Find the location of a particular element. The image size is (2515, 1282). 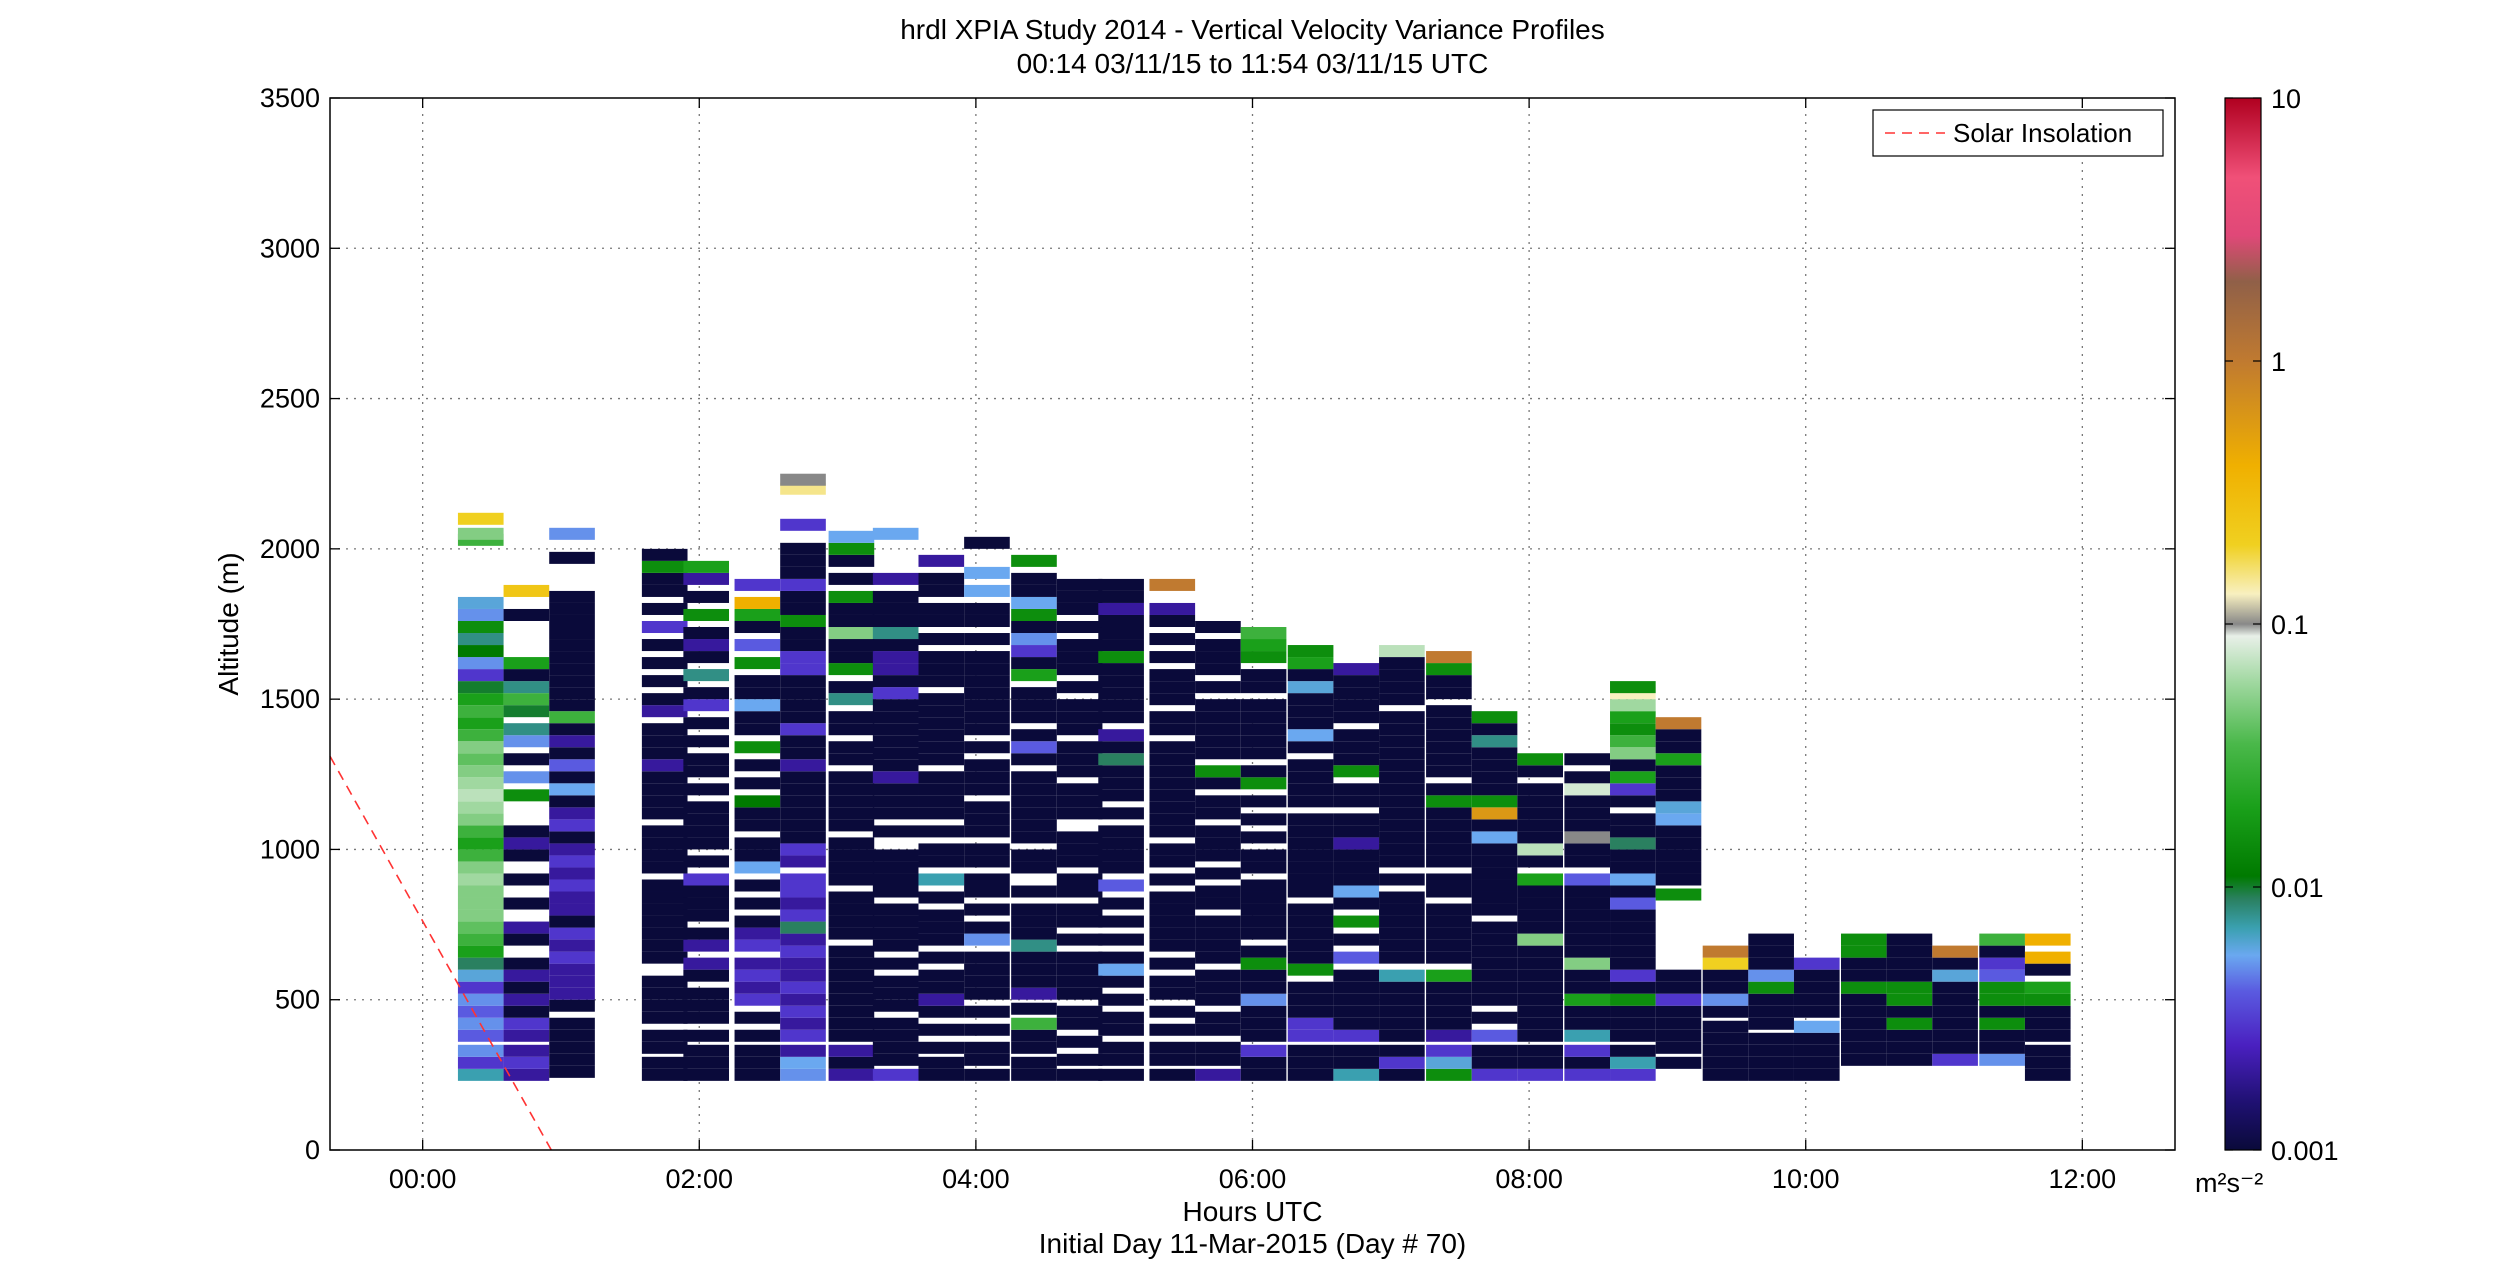

heatmap-cell-p9-c33 is located at coordinates (941, 590).